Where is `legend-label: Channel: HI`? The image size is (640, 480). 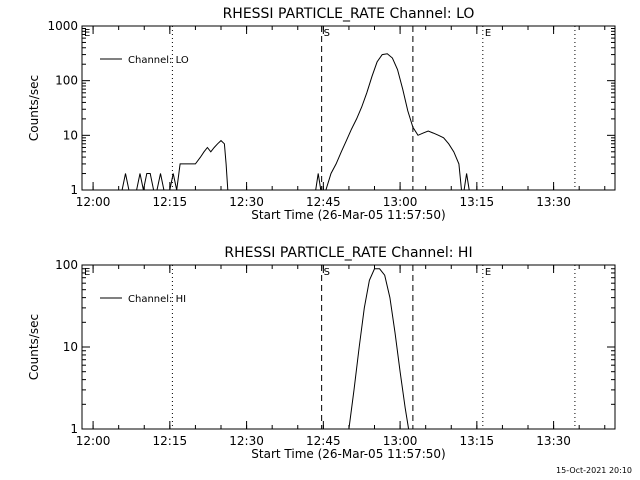
legend-label: Channel: HI is located at coordinates (157, 299).